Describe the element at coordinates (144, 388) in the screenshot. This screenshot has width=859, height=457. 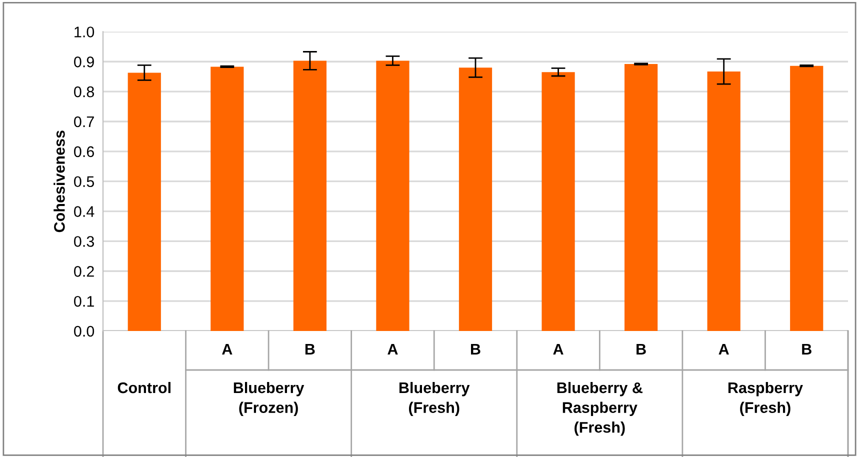
I see `text: Control` at that location.